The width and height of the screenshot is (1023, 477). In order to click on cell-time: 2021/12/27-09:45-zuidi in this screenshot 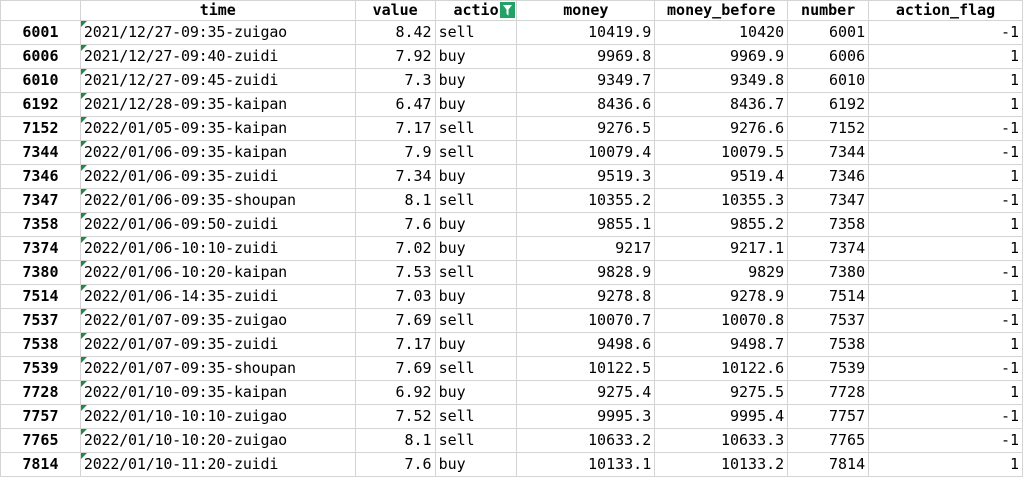, I will do `click(217, 80)`.